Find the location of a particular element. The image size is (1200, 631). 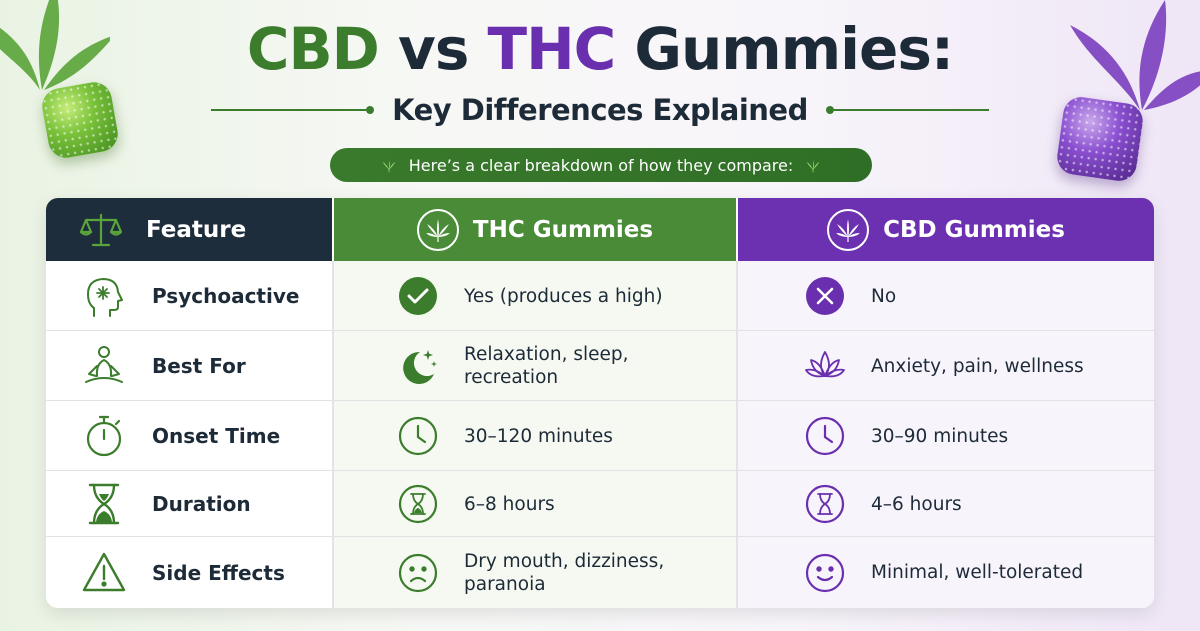

cbd-value: Anxiety, pain, wellness is located at coordinates (977, 366).